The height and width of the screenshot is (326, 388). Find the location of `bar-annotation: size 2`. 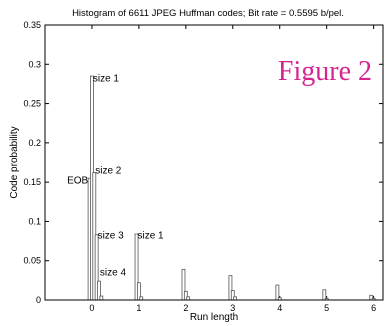

bar-annotation: size 2 is located at coordinates (108, 170).